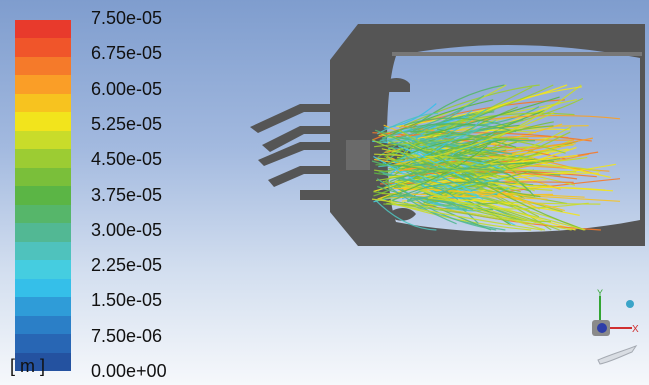  Describe the element at coordinates (127, 159) in the screenshot. I see `legend-tick-label: 4.50e-05` at that location.